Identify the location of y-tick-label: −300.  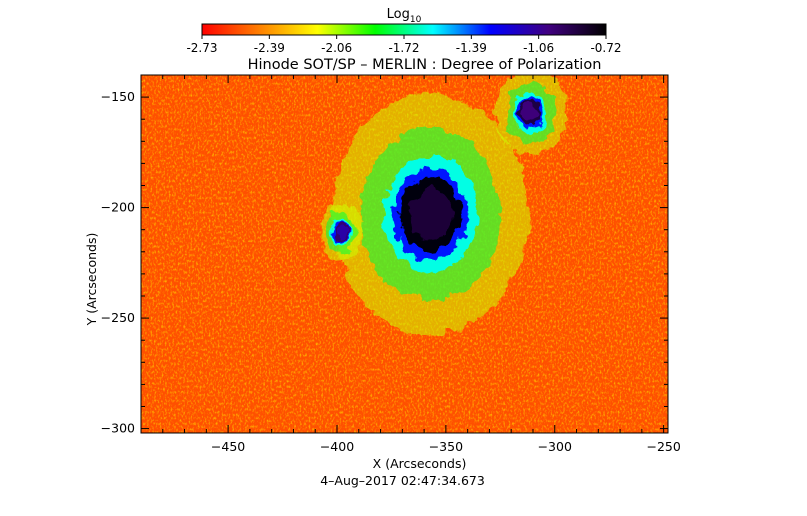
(118, 428).